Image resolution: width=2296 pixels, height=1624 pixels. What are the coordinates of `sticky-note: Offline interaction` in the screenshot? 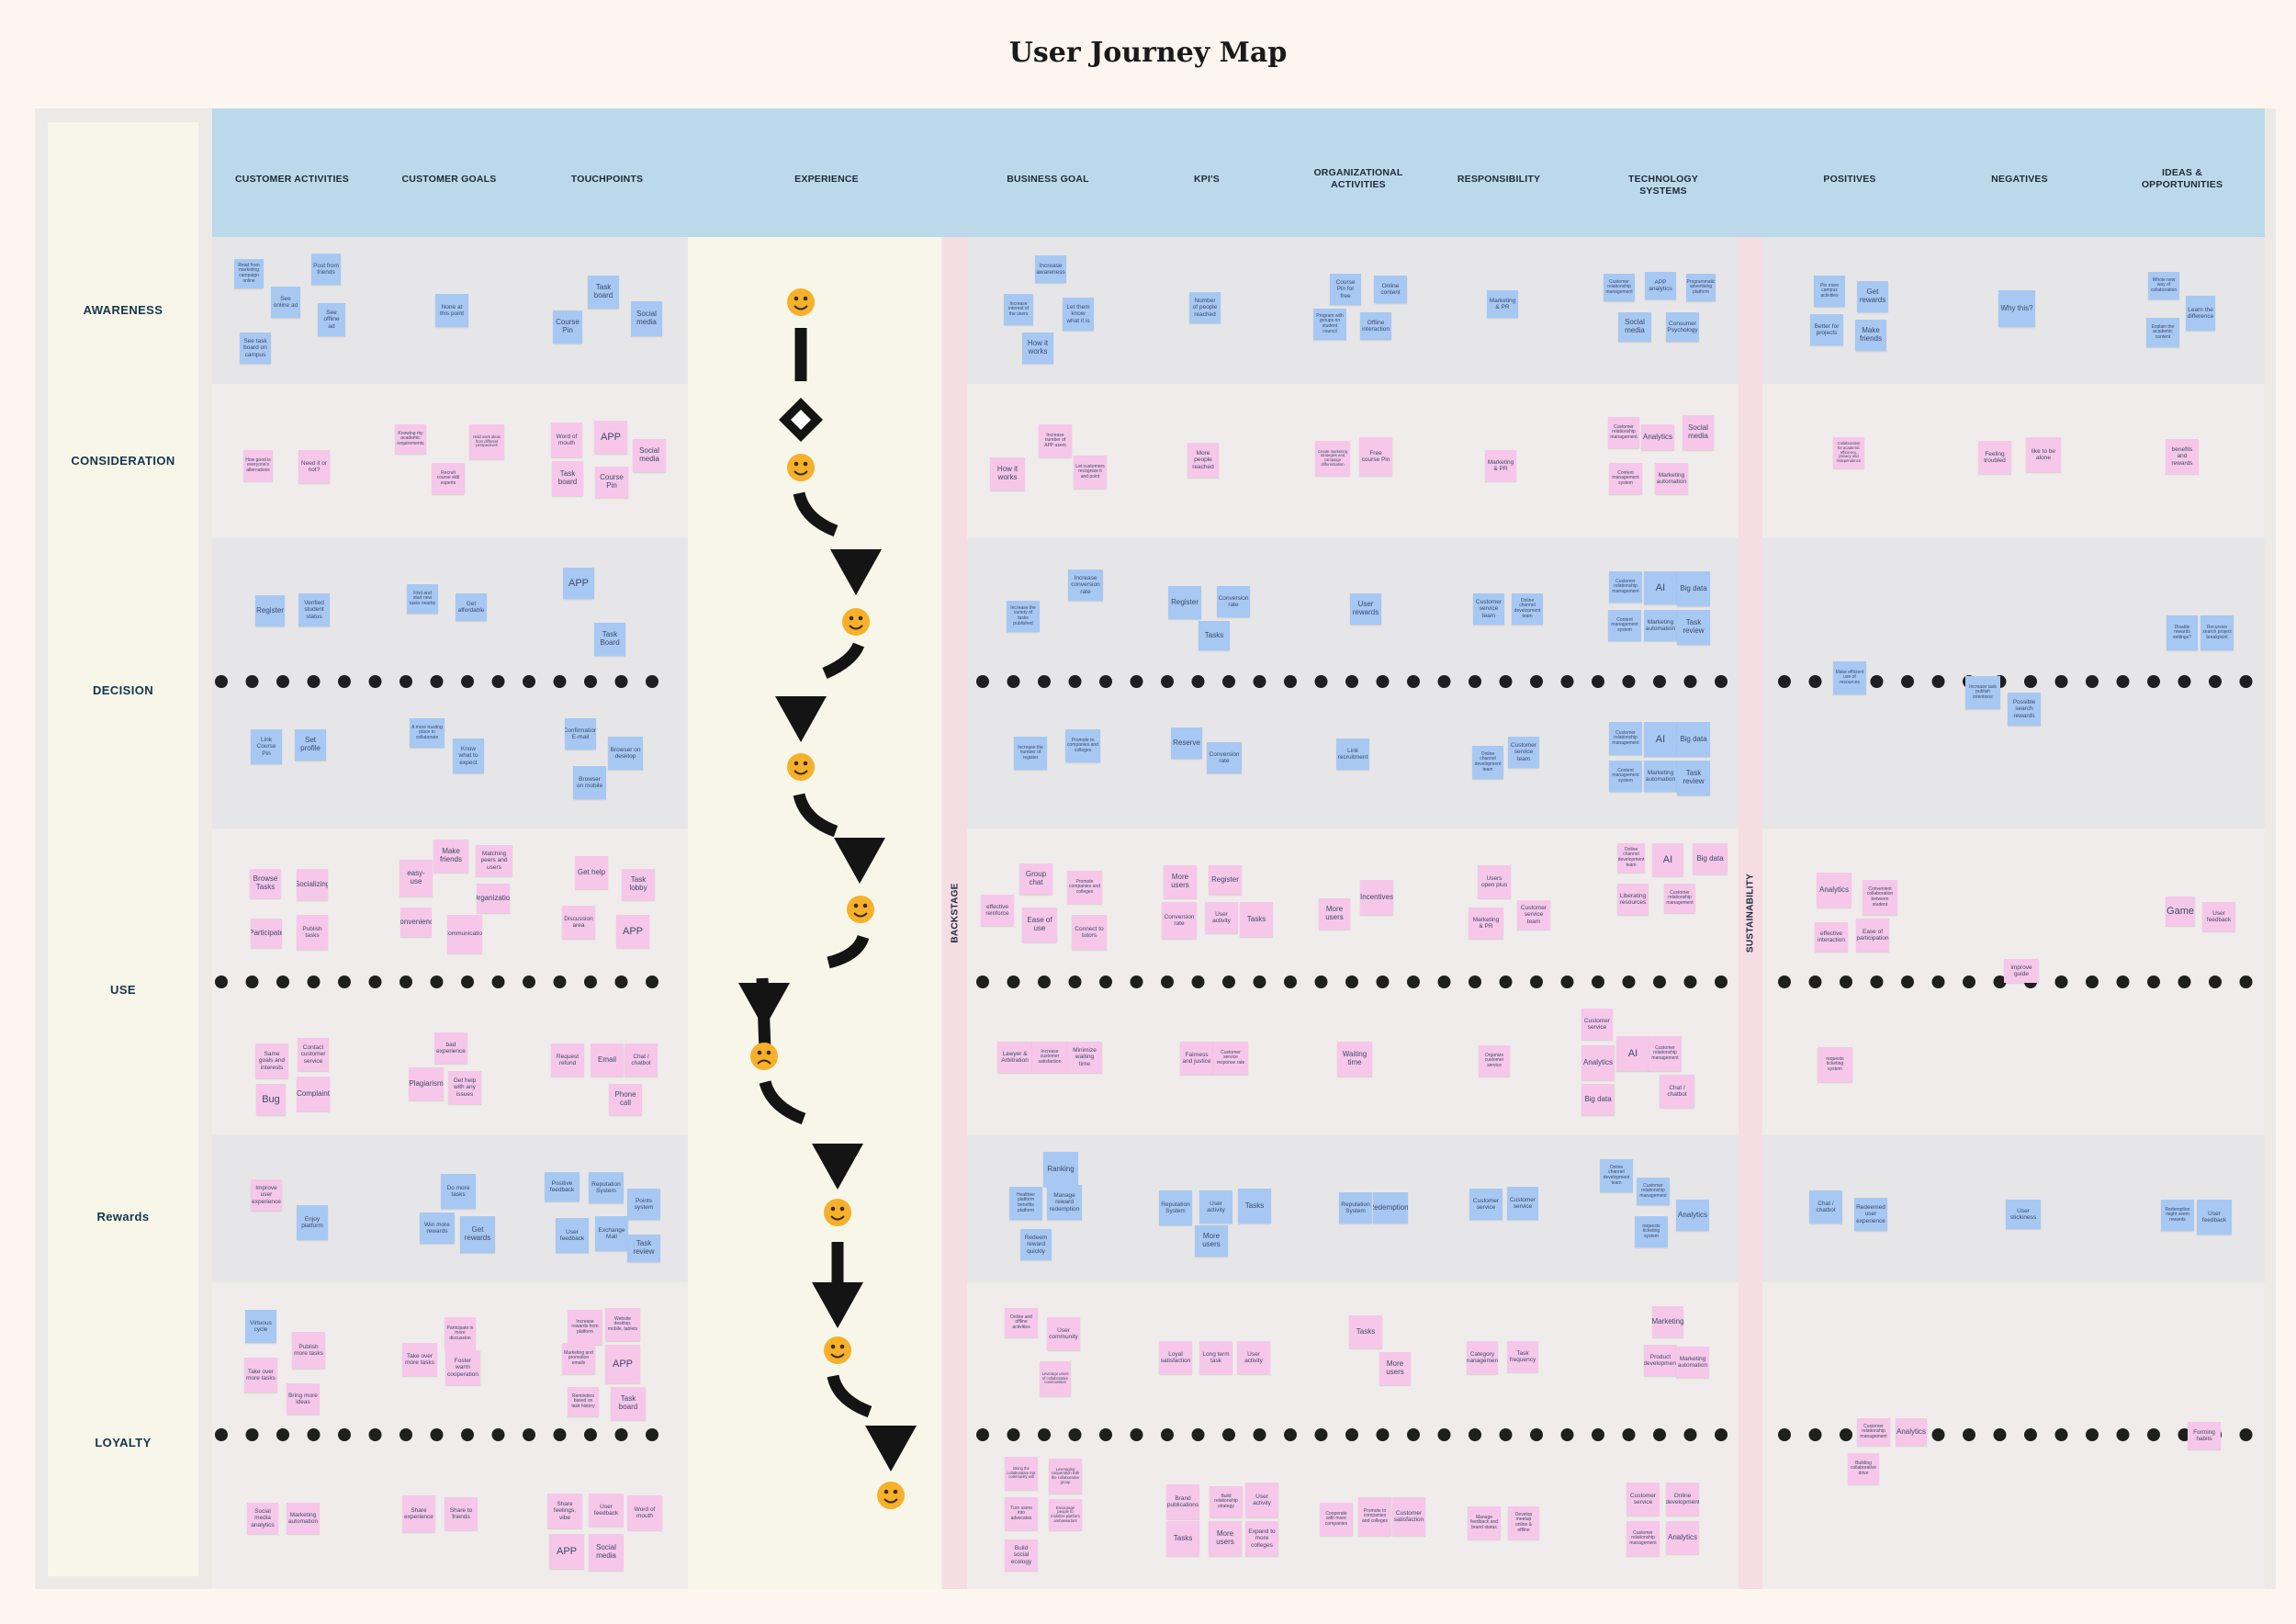 It's located at (1375, 326).